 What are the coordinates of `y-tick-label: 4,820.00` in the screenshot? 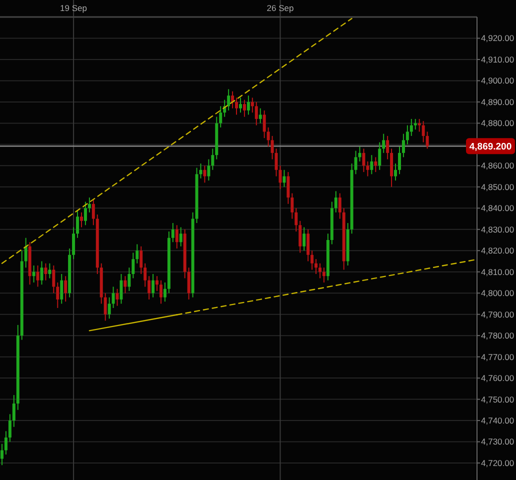 It's located at (497, 251).